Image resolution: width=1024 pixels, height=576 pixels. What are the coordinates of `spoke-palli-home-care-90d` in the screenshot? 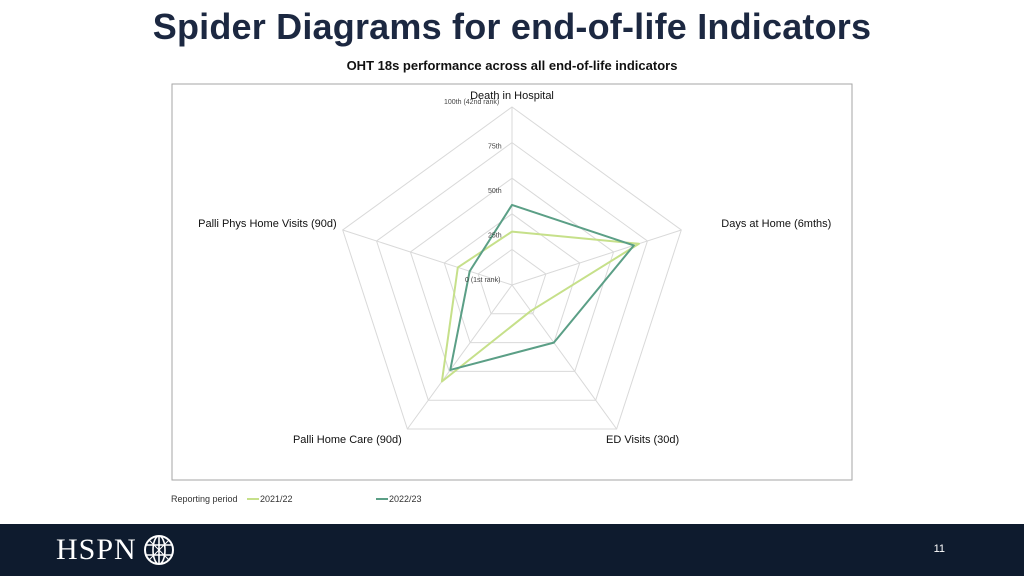 It's located at (459, 357).